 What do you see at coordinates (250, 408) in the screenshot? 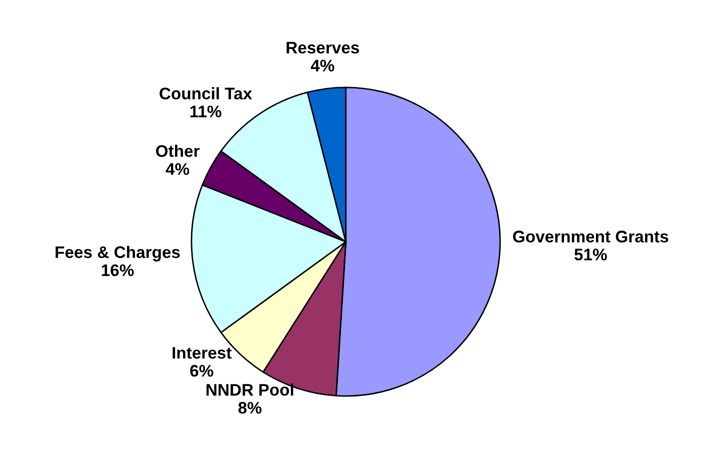
I see `data-label: 8%` at bounding box center [250, 408].